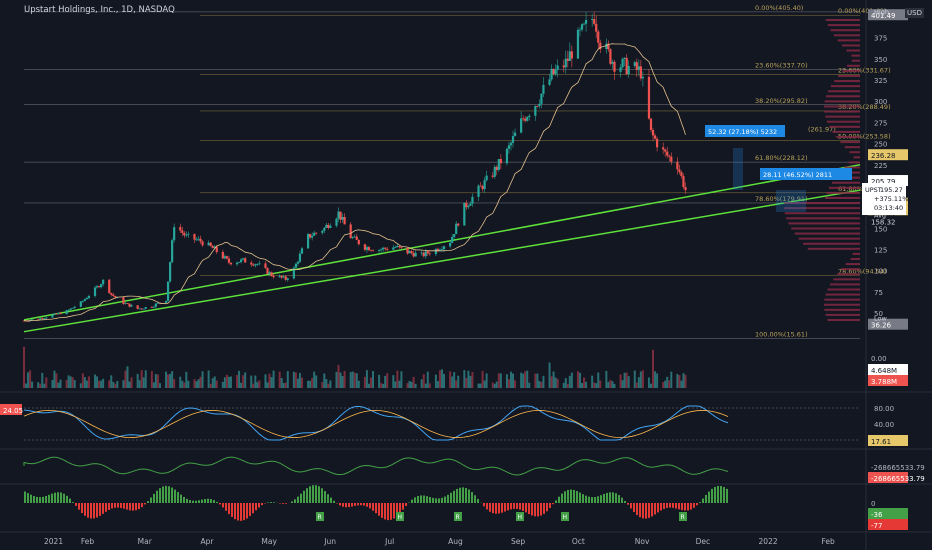 Image resolution: width=932 pixels, height=550 pixels. Describe the element at coordinates (455, 541) in the screenshot. I see `x-tick-7: Aug` at that location.